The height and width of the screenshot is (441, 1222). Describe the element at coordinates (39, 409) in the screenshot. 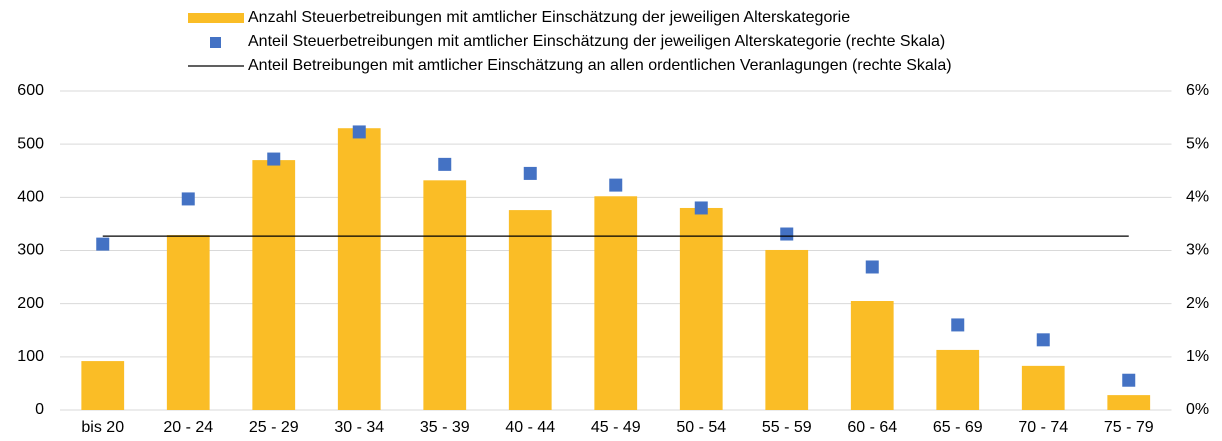

I see `y-tick-label: 0` at that location.